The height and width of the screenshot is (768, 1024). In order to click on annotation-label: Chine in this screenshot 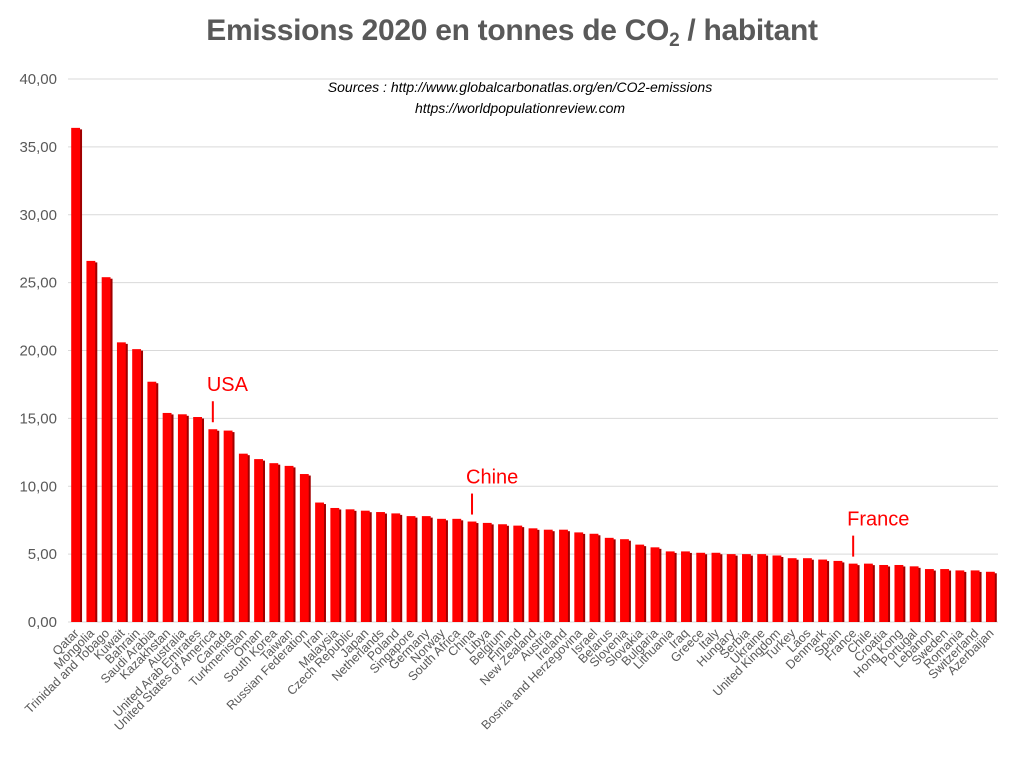, I will do `click(492, 478)`.